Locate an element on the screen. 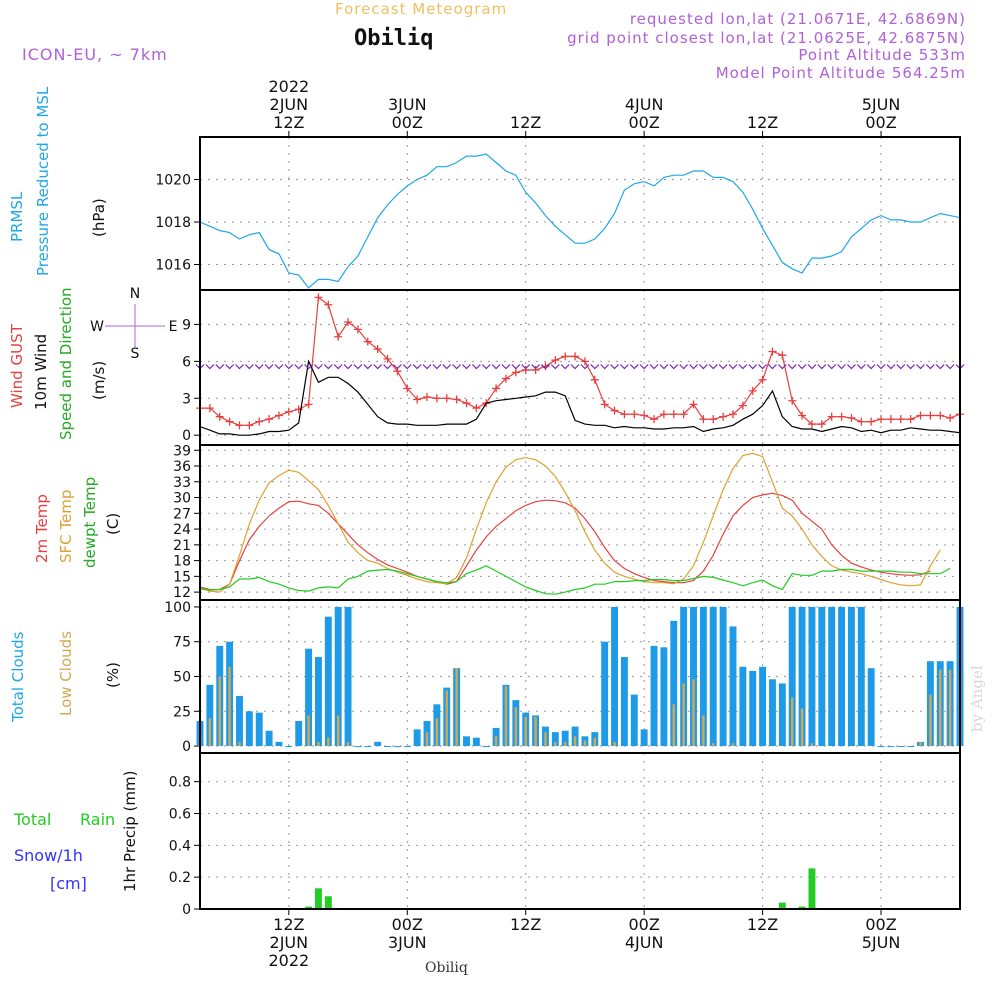  top-time-label: 00Z is located at coordinates (643, 122).